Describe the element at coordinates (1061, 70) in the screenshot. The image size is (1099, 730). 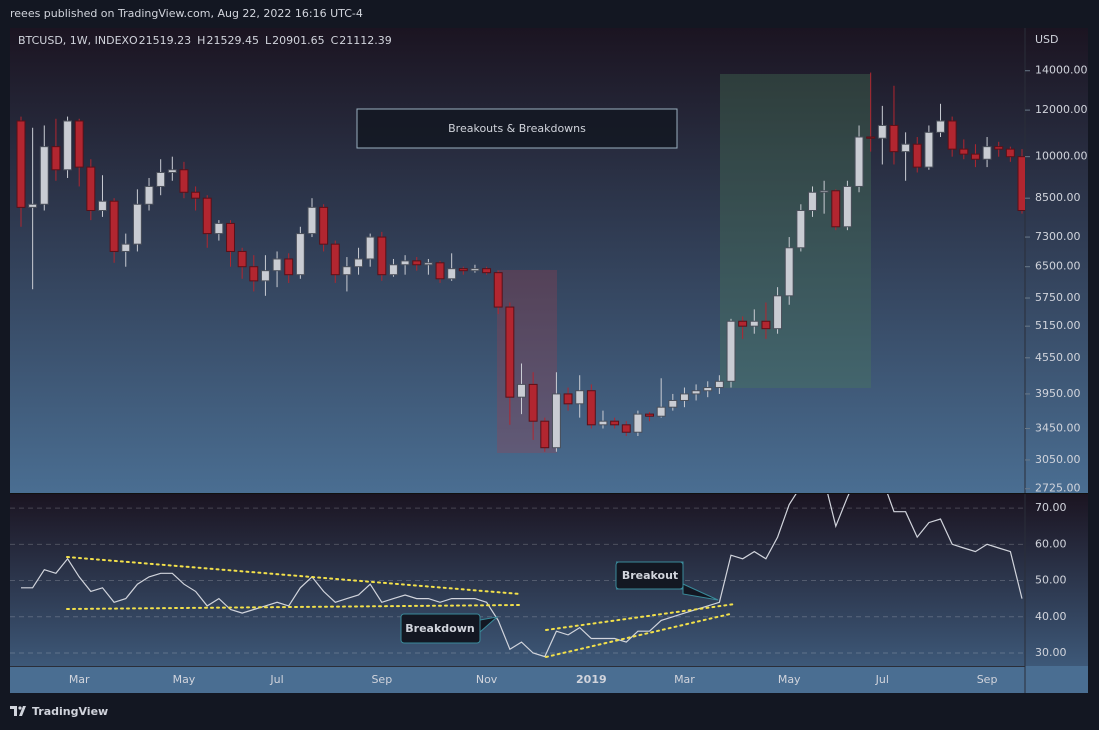
I see `y-tick-label: 14000.00` at that location.